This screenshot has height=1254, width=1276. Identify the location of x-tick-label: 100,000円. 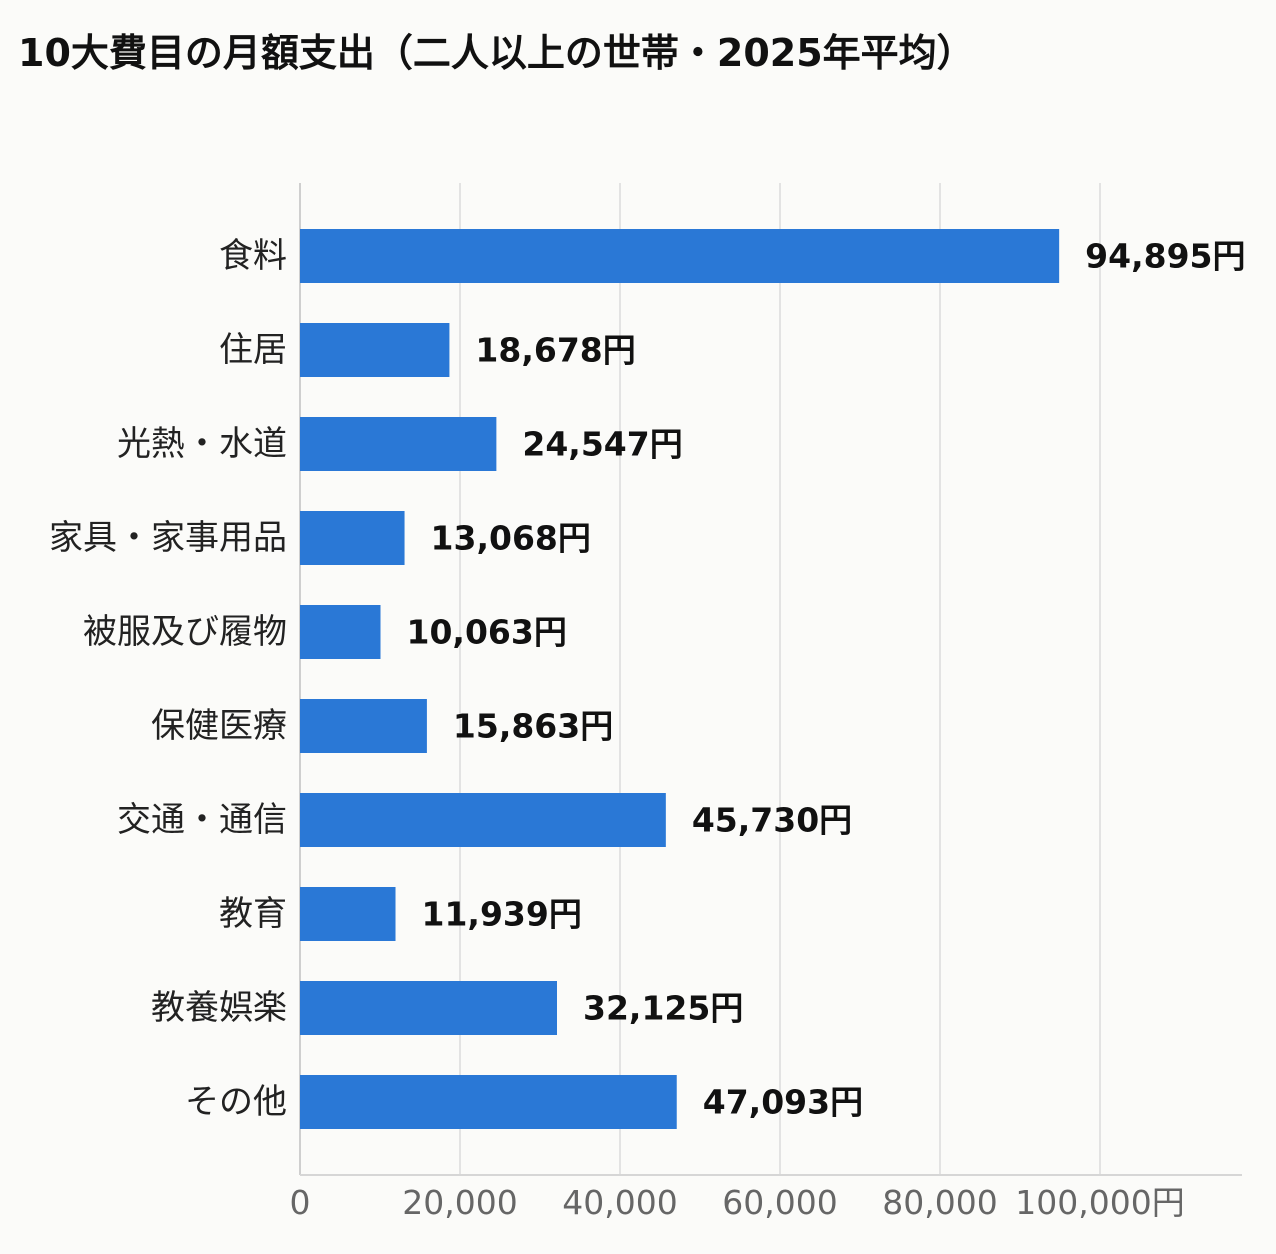
(1099, 1202).